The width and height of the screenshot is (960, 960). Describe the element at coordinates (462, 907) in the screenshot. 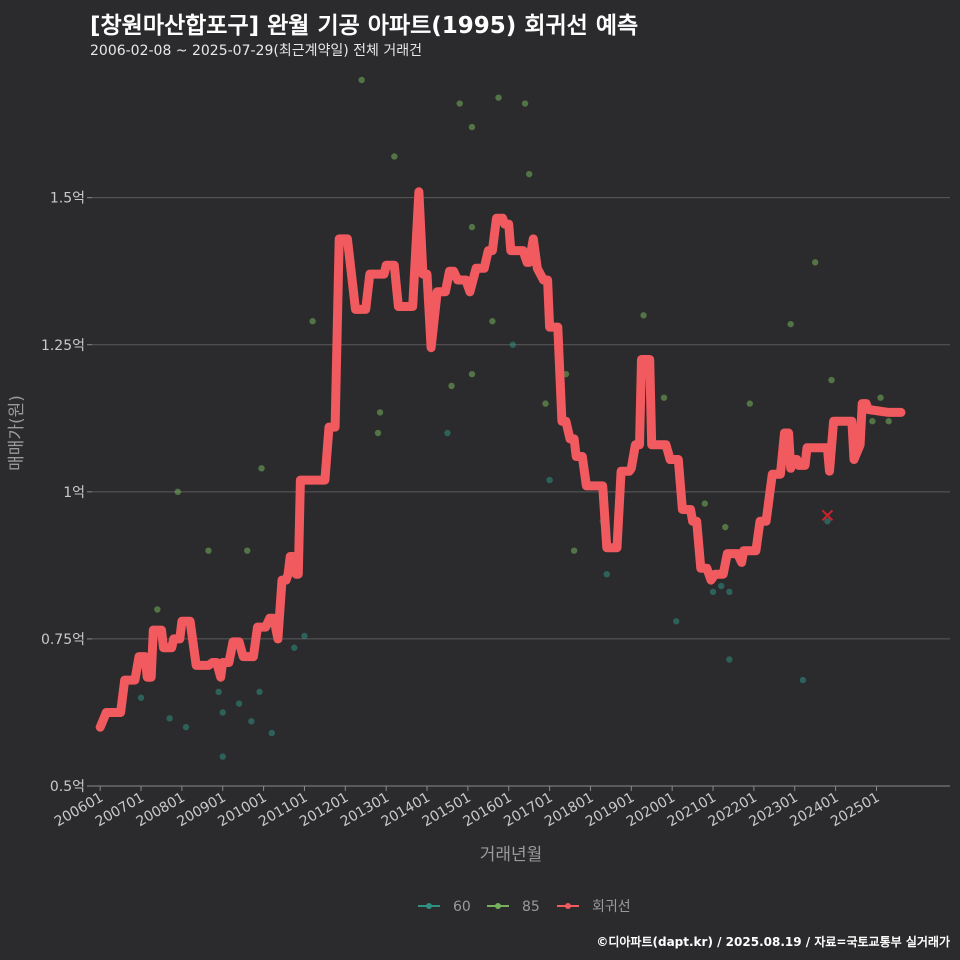

I see `legend-label: 60` at that location.